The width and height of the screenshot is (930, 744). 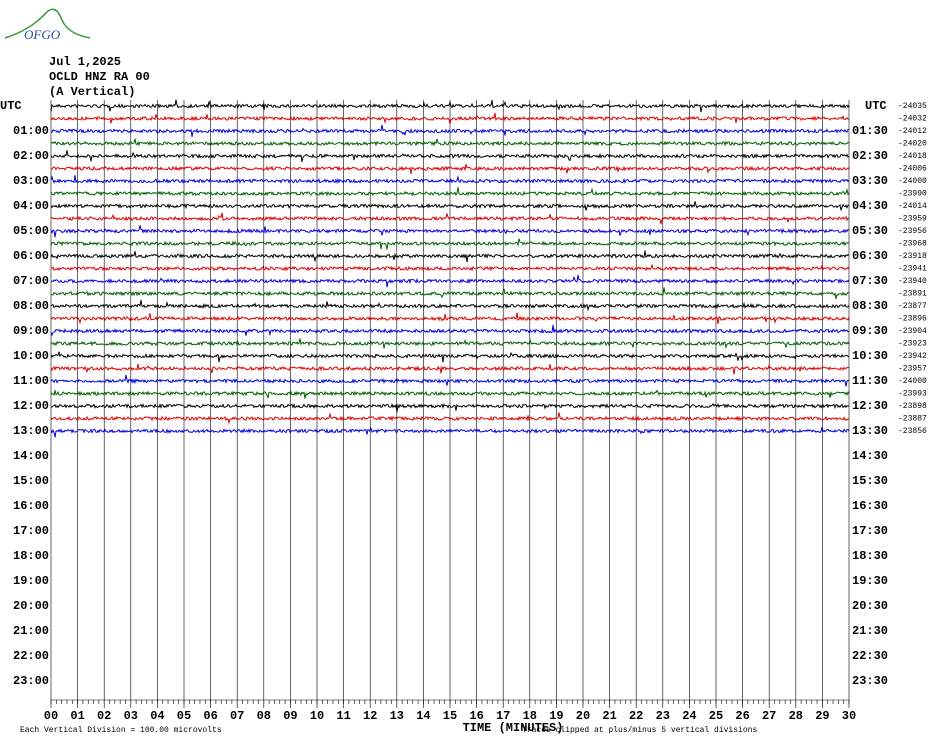 What do you see at coordinates (912, 144) in the screenshot?
I see `trace-offset: -24020` at bounding box center [912, 144].